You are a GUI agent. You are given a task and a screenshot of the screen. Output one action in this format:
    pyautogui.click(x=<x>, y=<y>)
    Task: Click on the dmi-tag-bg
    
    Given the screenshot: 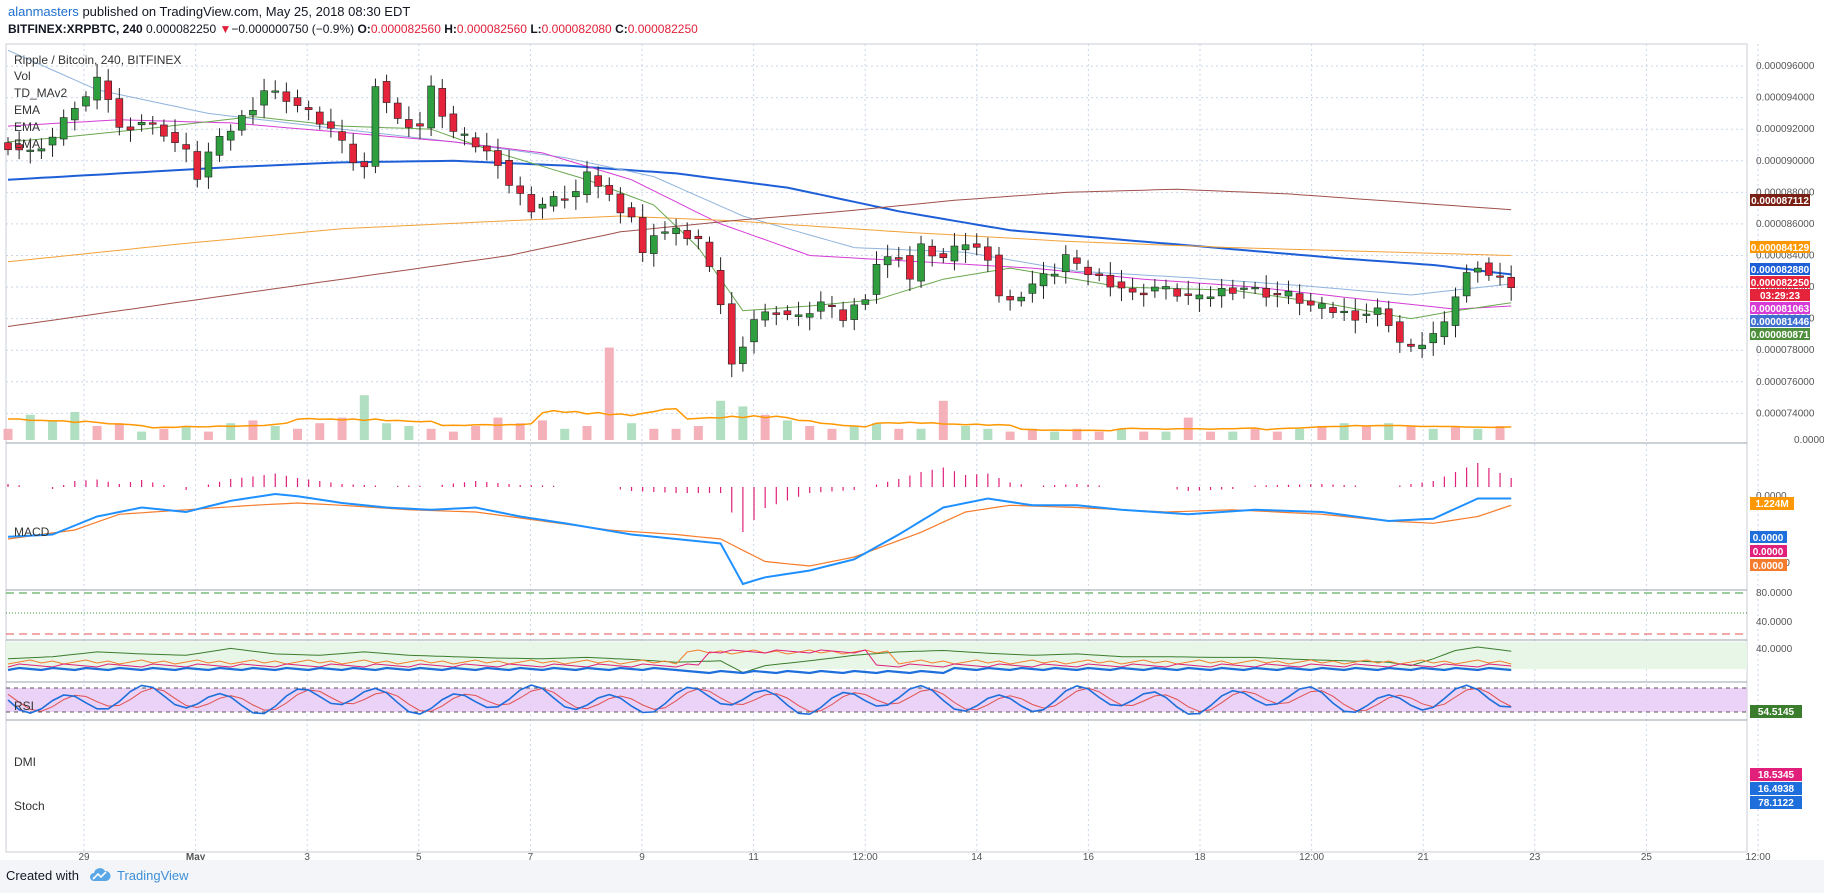 What is the action you would take?
    pyautogui.click(x=1776, y=774)
    